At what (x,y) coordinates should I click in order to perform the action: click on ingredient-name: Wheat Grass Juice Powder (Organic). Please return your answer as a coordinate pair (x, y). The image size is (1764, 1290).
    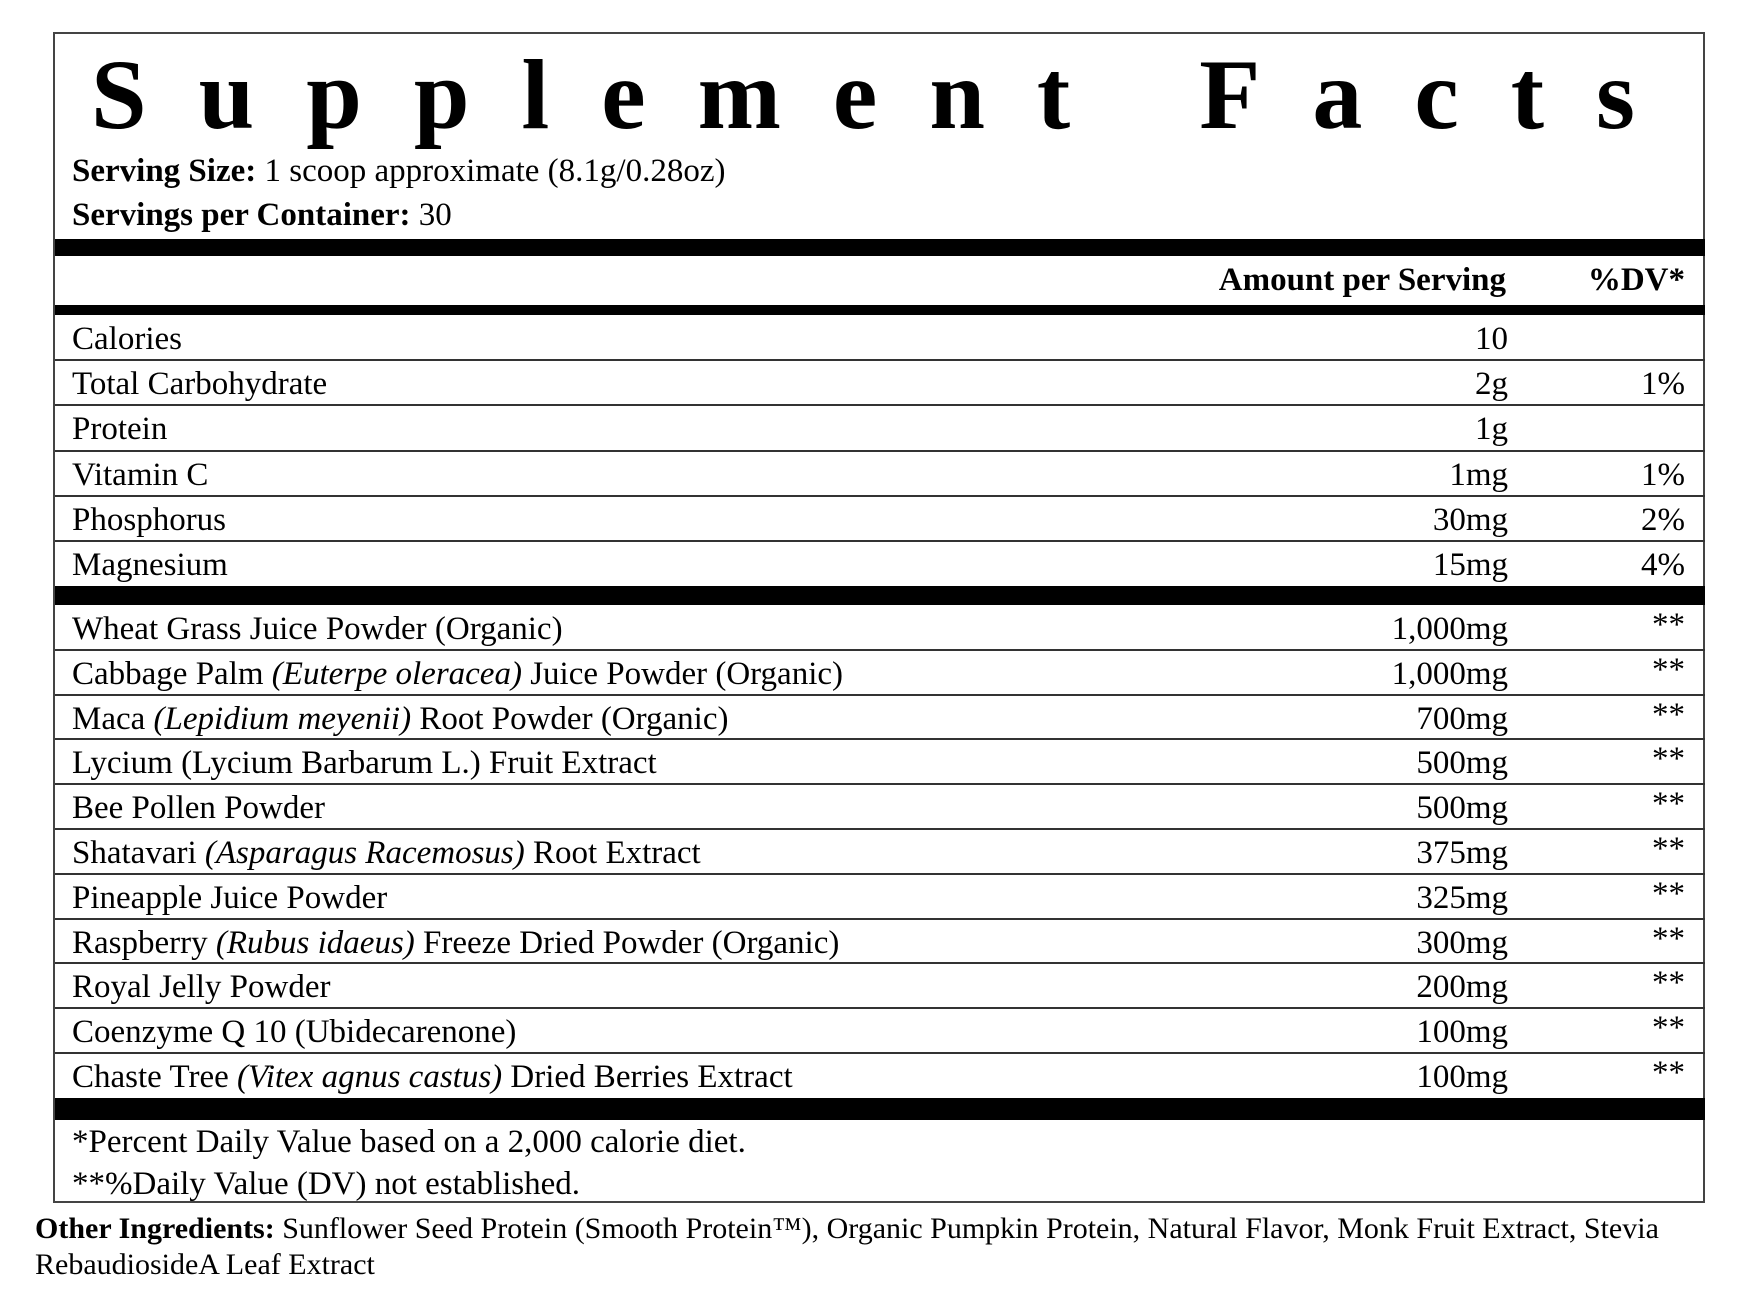
    Looking at the image, I should click on (317, 629).